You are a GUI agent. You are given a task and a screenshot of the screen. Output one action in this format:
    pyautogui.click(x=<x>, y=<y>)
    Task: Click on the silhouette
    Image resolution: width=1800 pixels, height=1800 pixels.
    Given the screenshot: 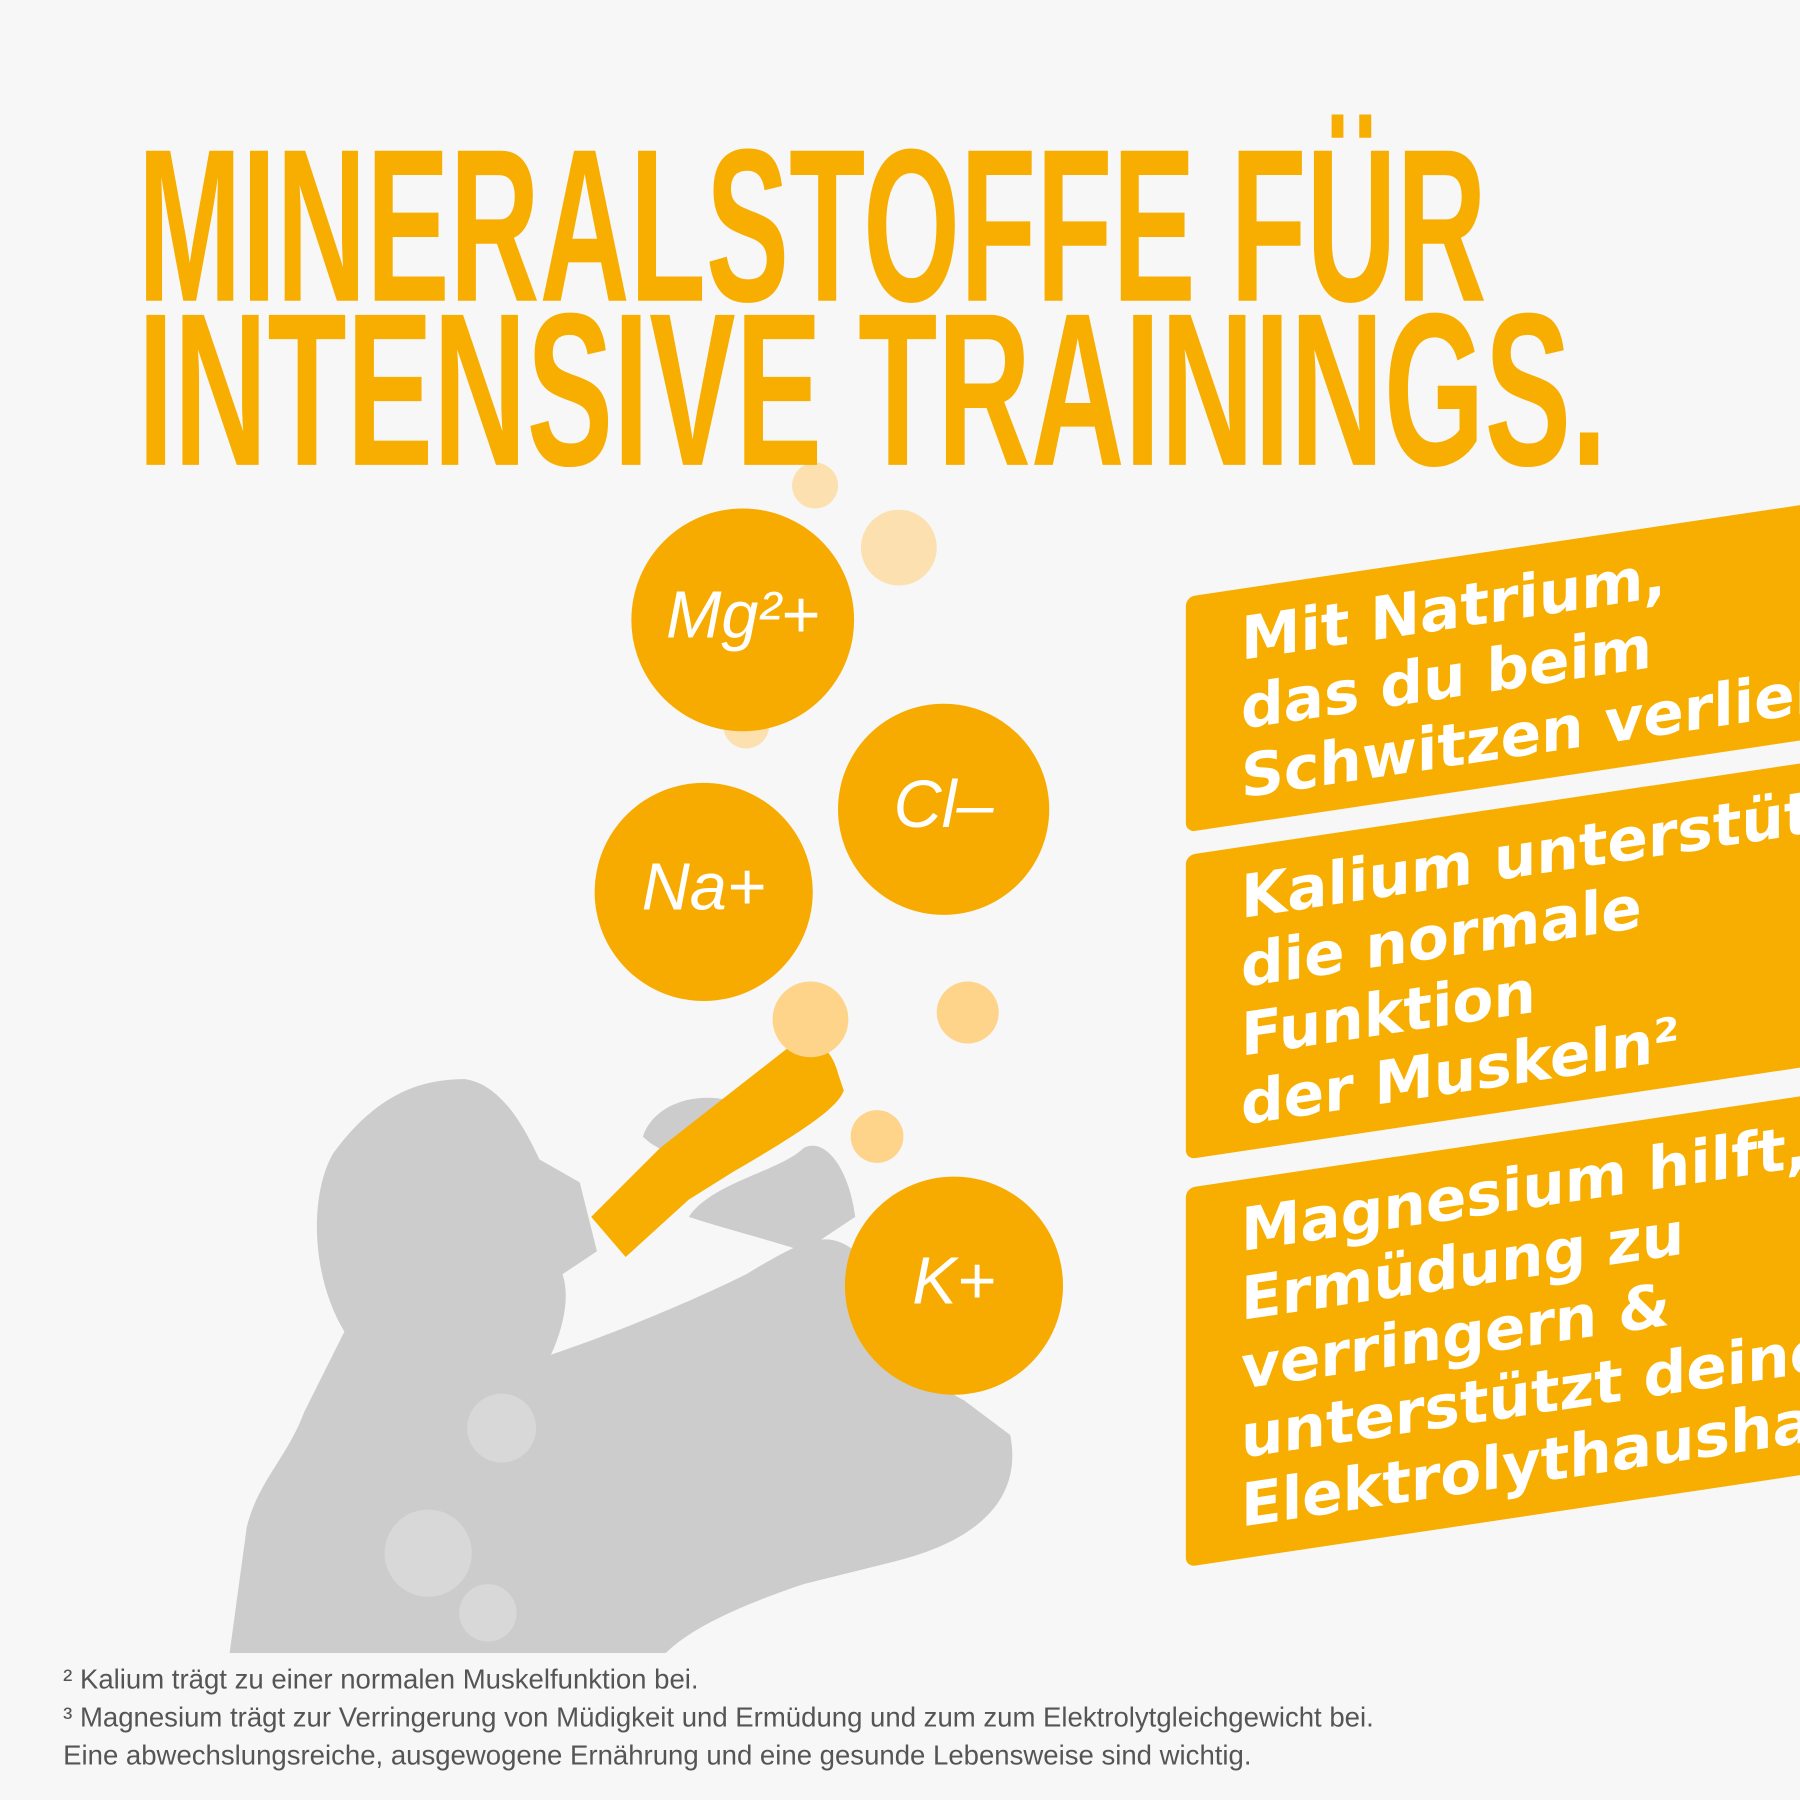 What is the action you would take?
    pyautogui.click(x=621, y=1366)
    